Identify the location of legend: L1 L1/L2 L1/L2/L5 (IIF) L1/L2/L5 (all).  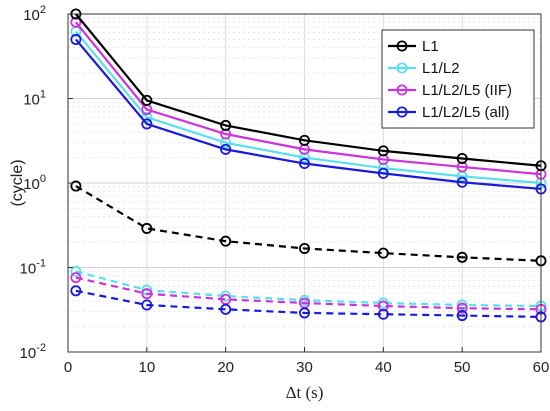
(458, 79).